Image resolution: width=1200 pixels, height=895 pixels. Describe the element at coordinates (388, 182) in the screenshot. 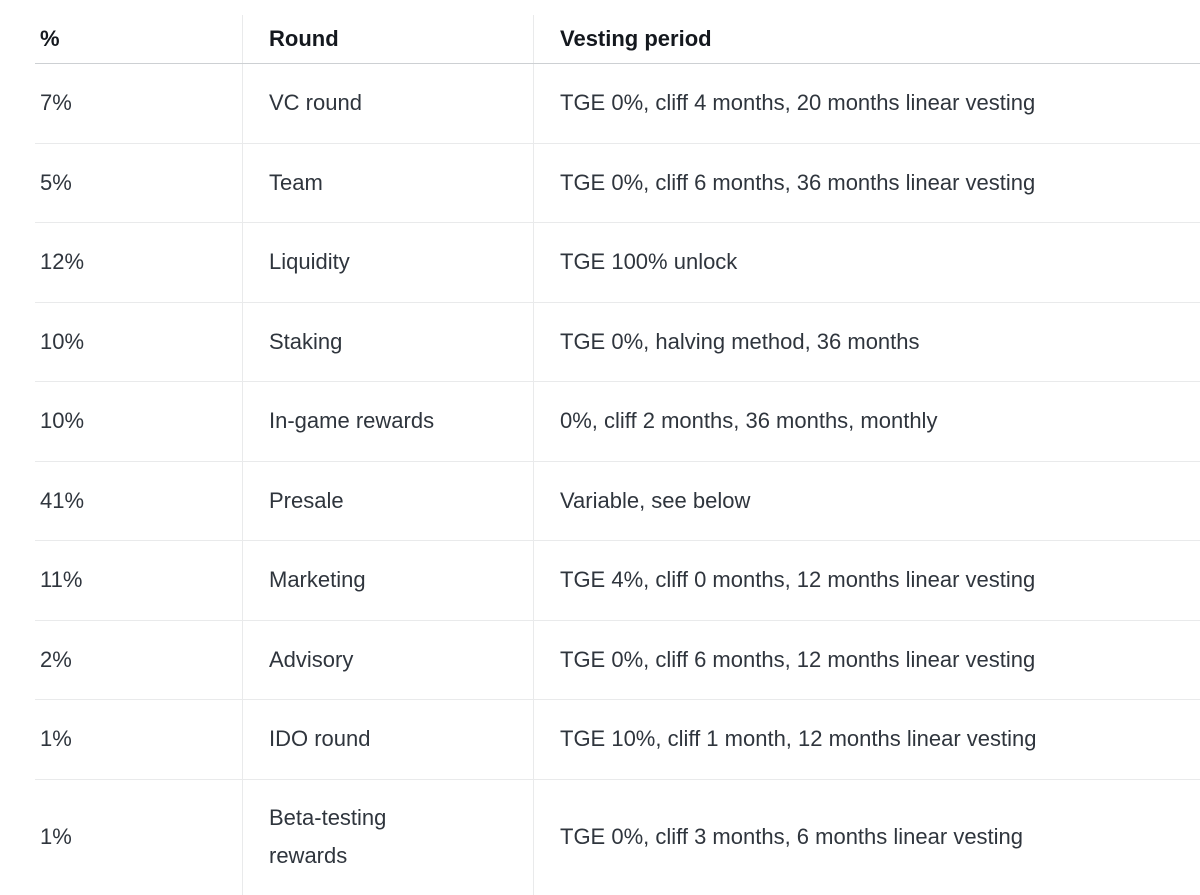

I see `cell-round: Team` at that location.